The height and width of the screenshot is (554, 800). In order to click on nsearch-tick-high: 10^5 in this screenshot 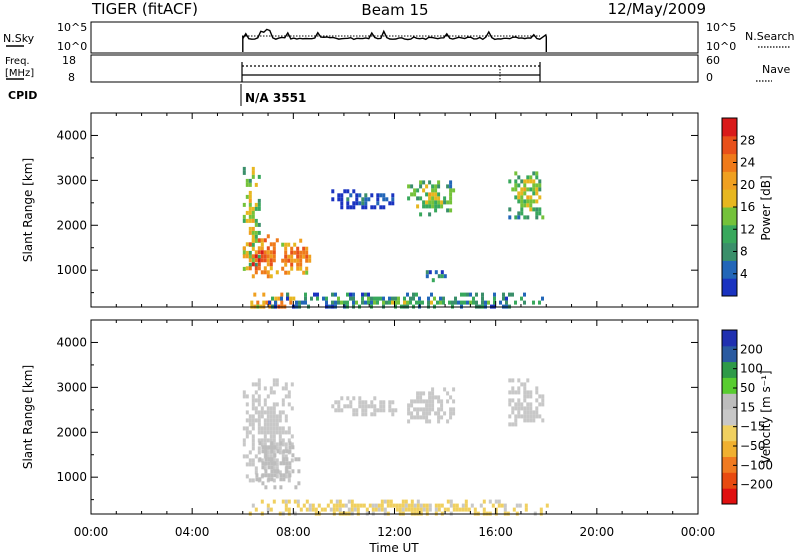, I will do `click(721, 27)`.